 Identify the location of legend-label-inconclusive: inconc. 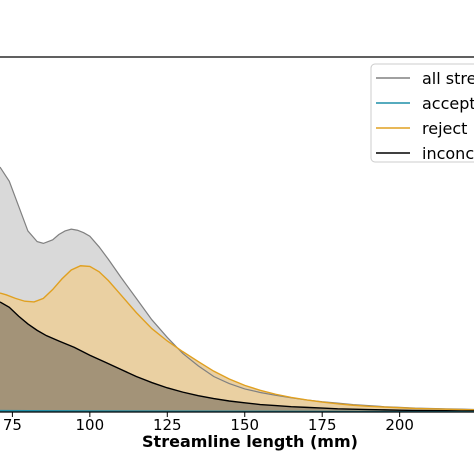
(448, 153).